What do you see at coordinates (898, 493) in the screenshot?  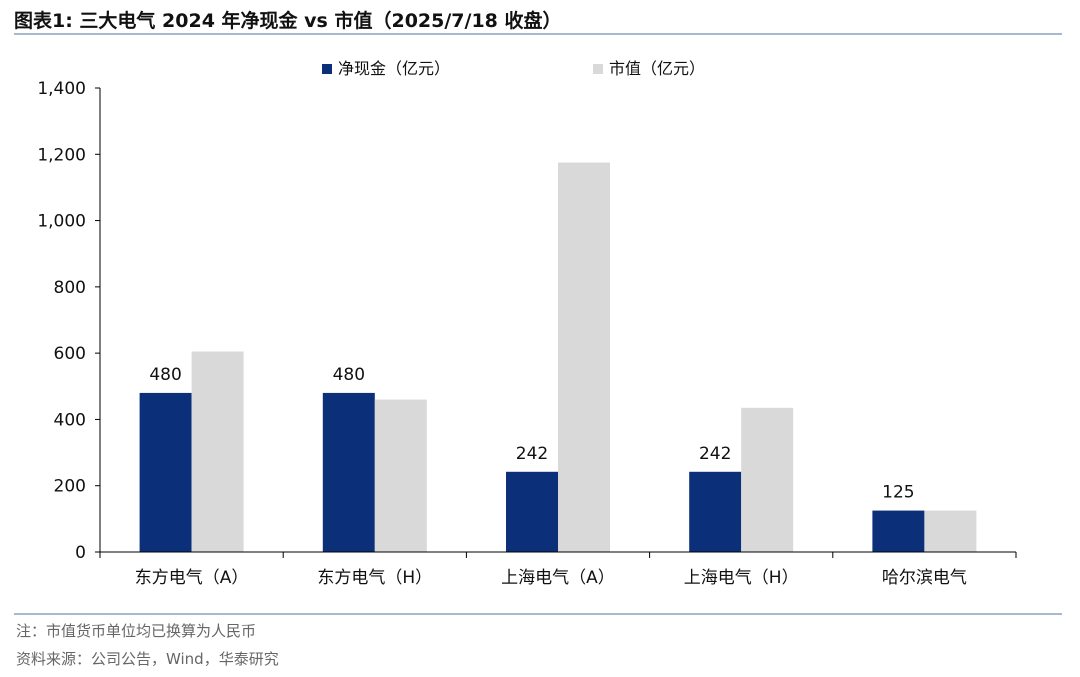 I see `bar-data-label: 125` at bounding box center [898, 493].